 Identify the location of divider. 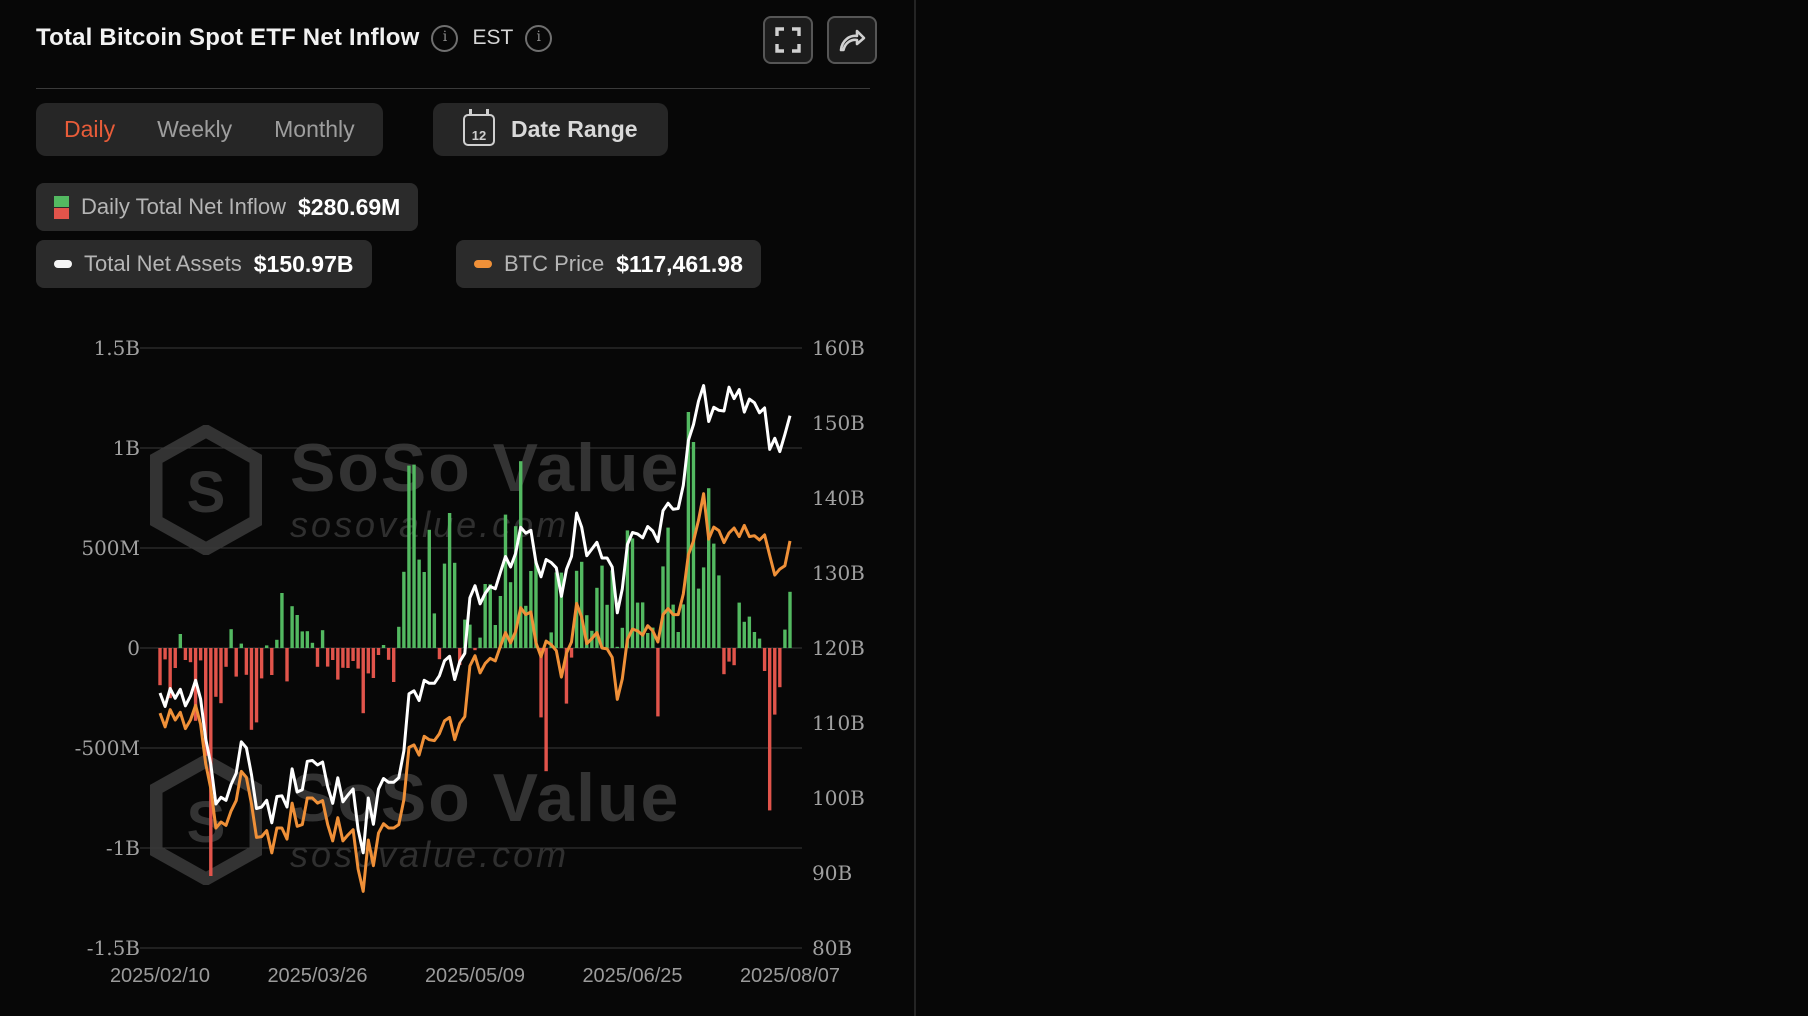
(453, 88).